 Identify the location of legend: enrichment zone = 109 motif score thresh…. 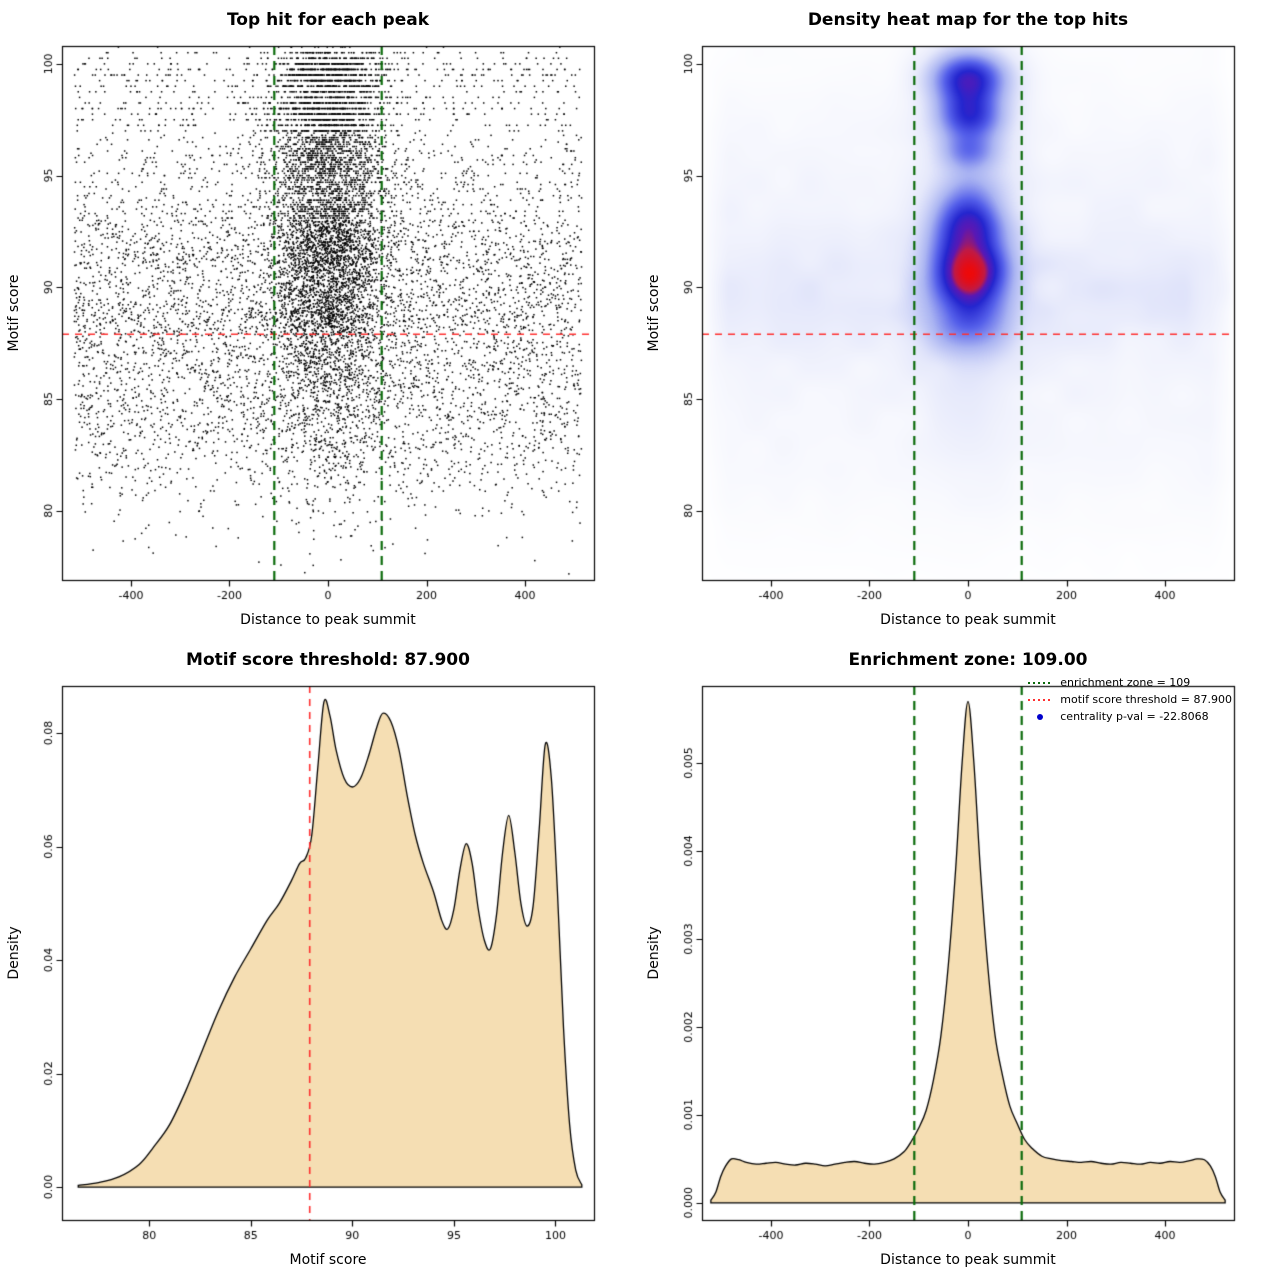
(1129, 699).